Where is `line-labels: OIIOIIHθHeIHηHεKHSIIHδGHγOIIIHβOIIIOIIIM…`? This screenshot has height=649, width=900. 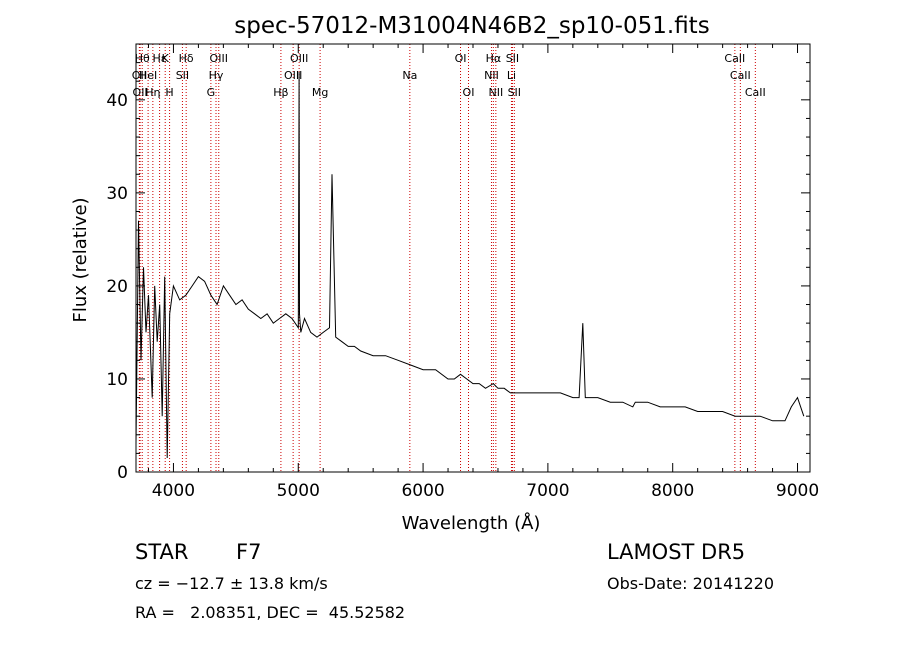 line-labels: OIIOIIHθHeIHηHεKHSIIHδGHγOIIIHβOIIIOIIIM… is located at coordinates (449, 75).